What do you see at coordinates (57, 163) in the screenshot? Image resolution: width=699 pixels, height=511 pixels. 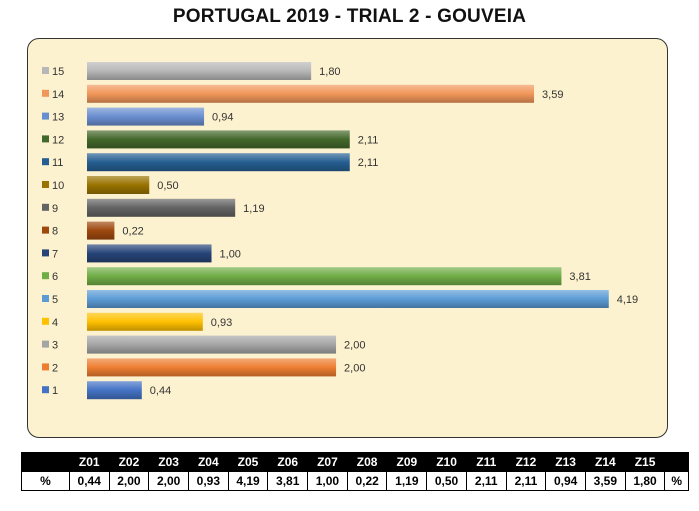 I see `category-label-11: 11` at bounding box center [57, 163].